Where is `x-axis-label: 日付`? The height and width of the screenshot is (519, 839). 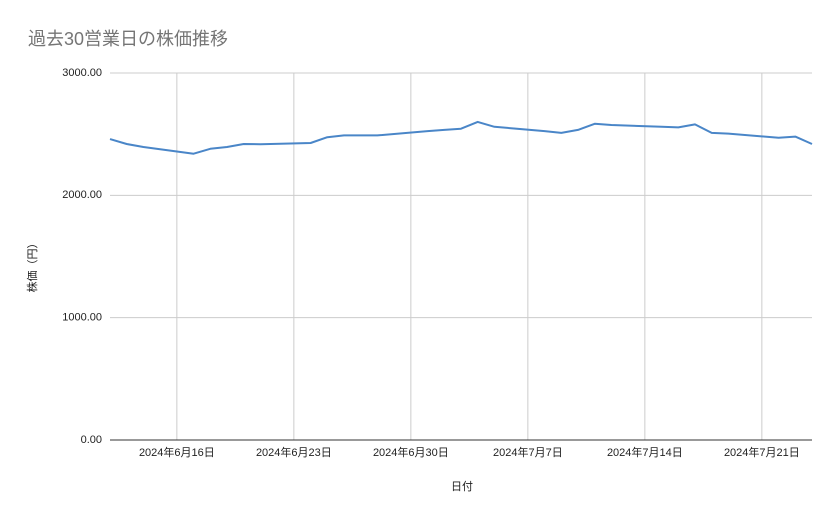 x-axis-label: 日付 is located at coordinates (462, 486).